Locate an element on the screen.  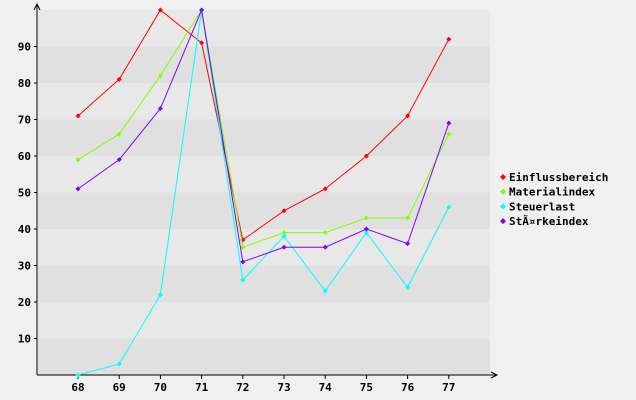
x-tick-label: 69 is located at coordinates (119, 387).